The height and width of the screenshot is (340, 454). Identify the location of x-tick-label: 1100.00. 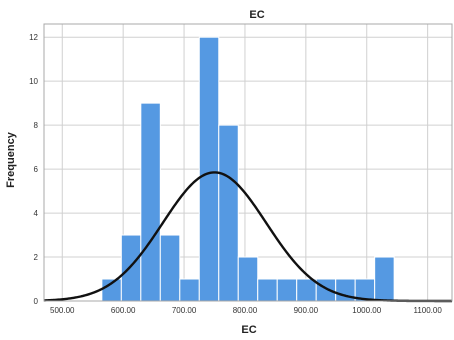
(427, 310).